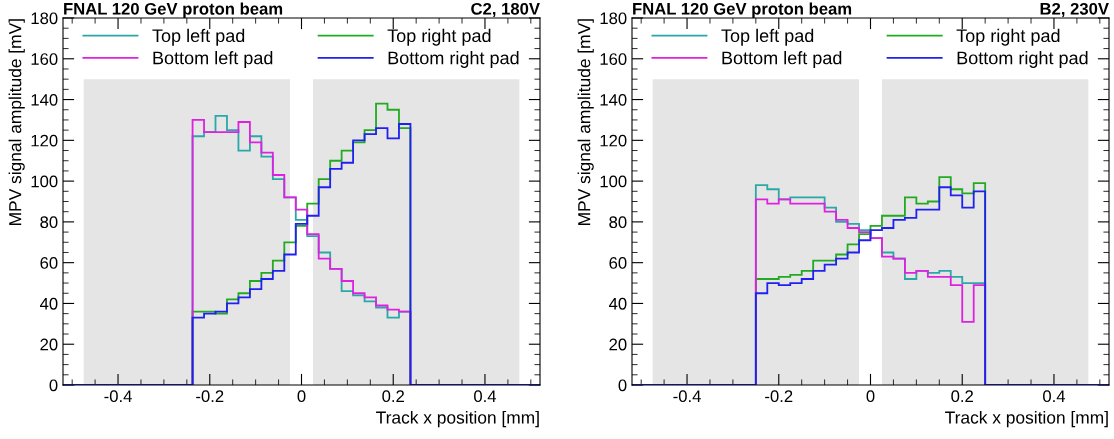 The height and width of the screenshot is (439, 1114). What do you see at coordinates (1074, 10) in the screenshot?
I see `chart-subtitle: B2, 230V` at bounding box center [1074, 10].